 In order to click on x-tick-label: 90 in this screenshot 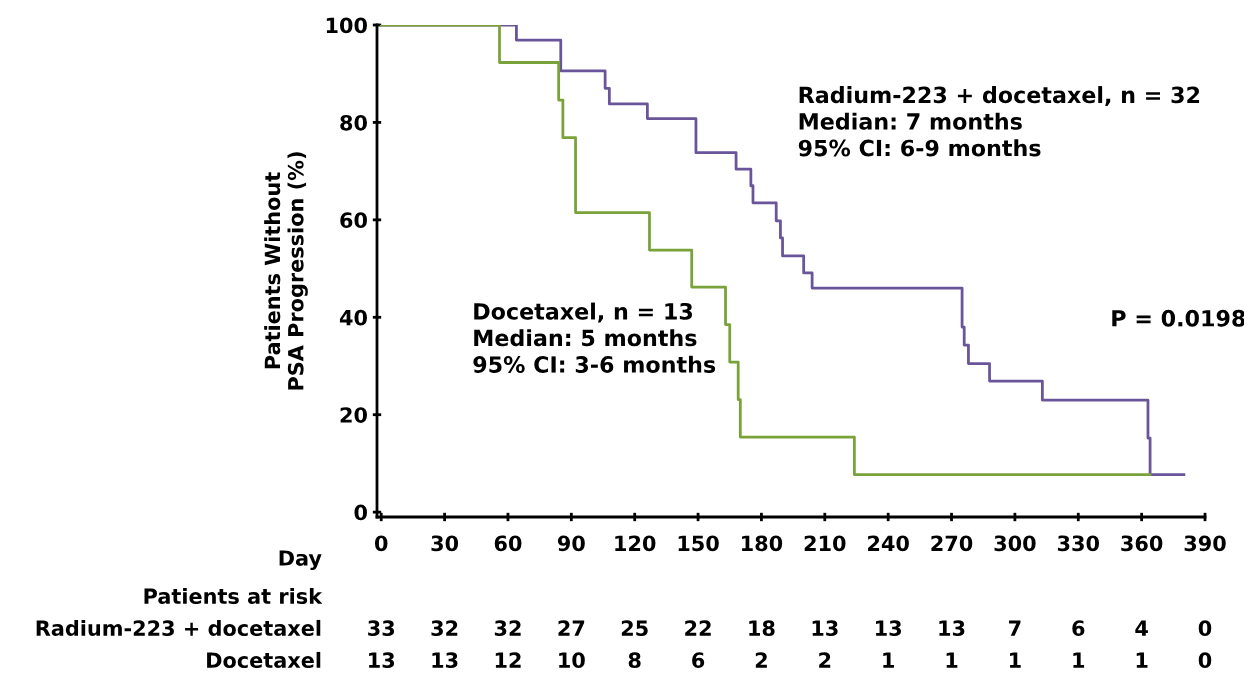, I will do `click(571, 543)`.